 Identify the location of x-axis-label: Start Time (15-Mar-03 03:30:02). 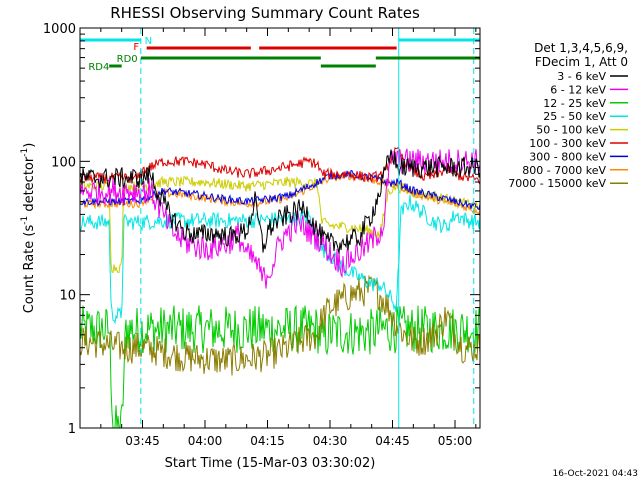
(270, 463).